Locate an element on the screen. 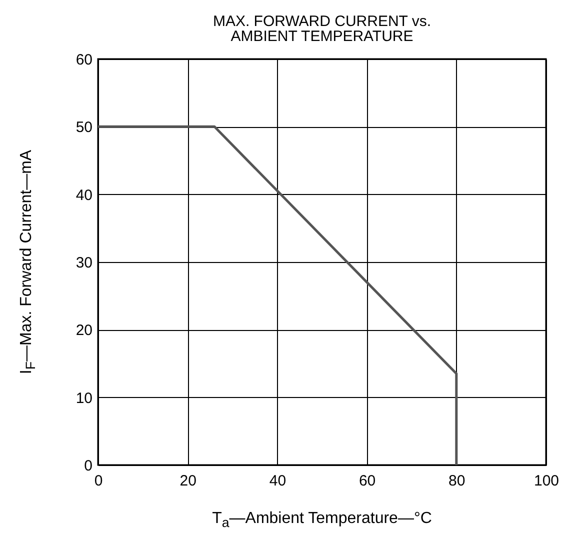  y-tick-label: 0 is located at coordinates (88, 466).